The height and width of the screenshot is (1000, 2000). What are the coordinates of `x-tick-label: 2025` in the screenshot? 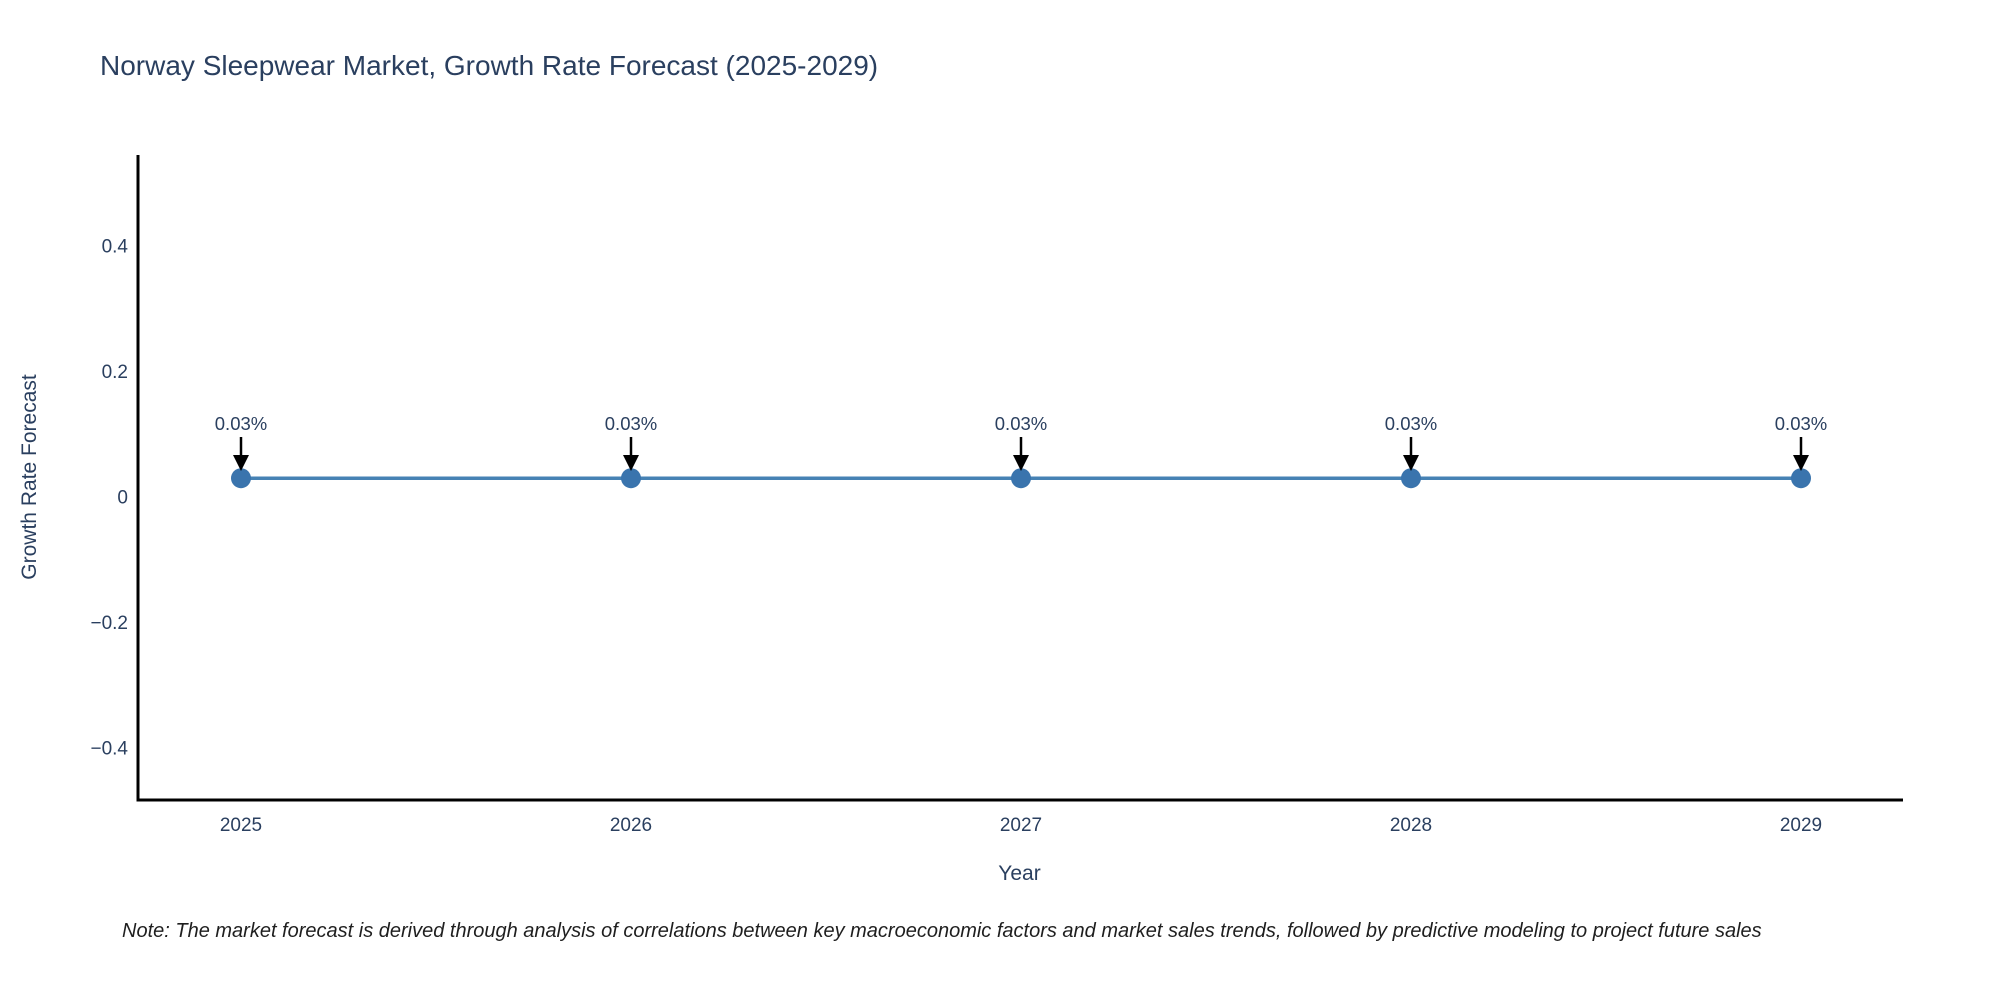 It's located at (241, 825).